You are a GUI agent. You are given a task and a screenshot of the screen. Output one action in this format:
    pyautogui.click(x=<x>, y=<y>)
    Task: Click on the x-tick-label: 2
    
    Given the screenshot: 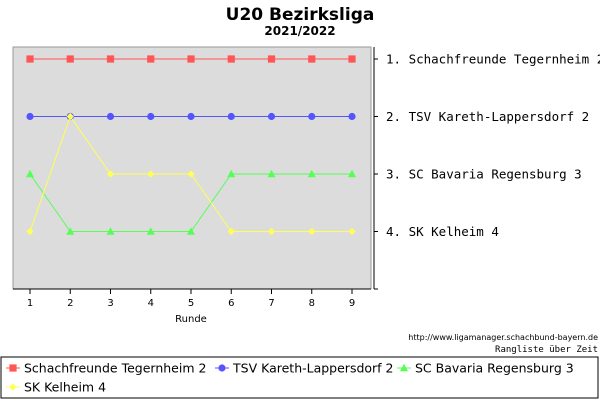 What is the action you would take?
    pyautogui.click(x=70, y=303)
    